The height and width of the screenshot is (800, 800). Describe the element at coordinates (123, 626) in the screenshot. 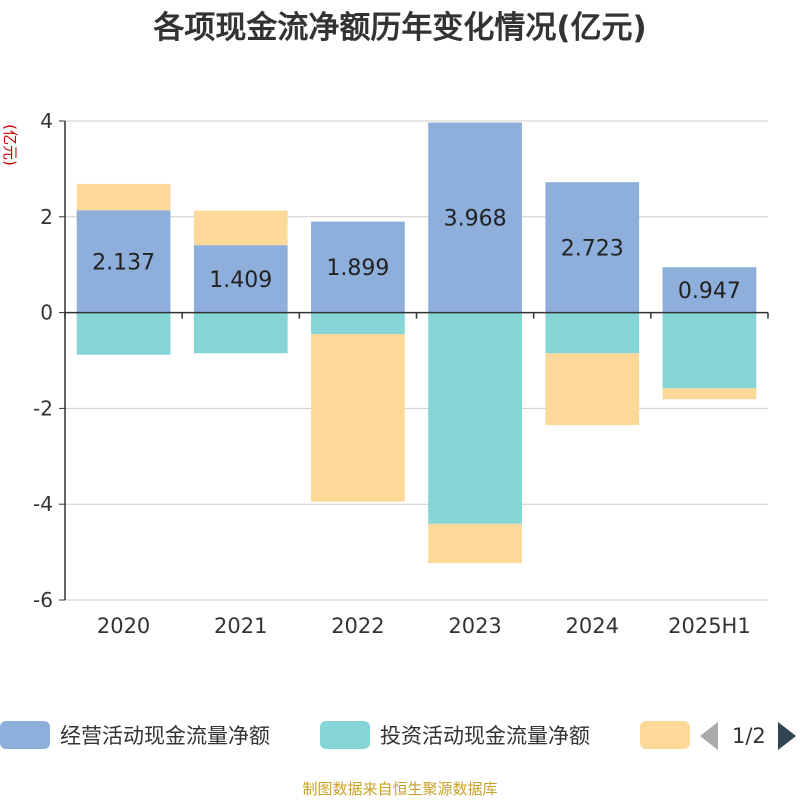

I see `x-tick-label: 2020` at that location.